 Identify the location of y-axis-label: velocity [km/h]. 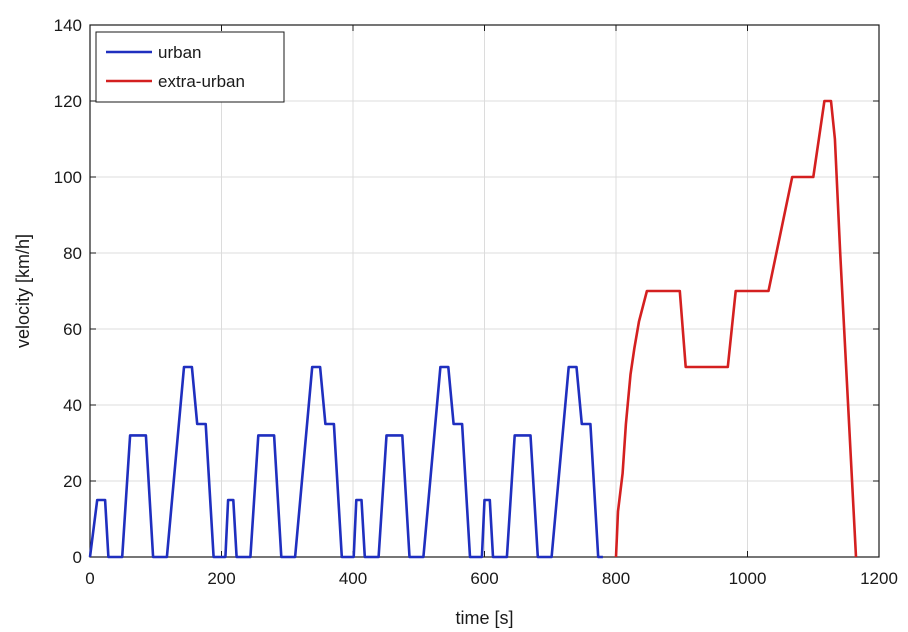
(23, 291).